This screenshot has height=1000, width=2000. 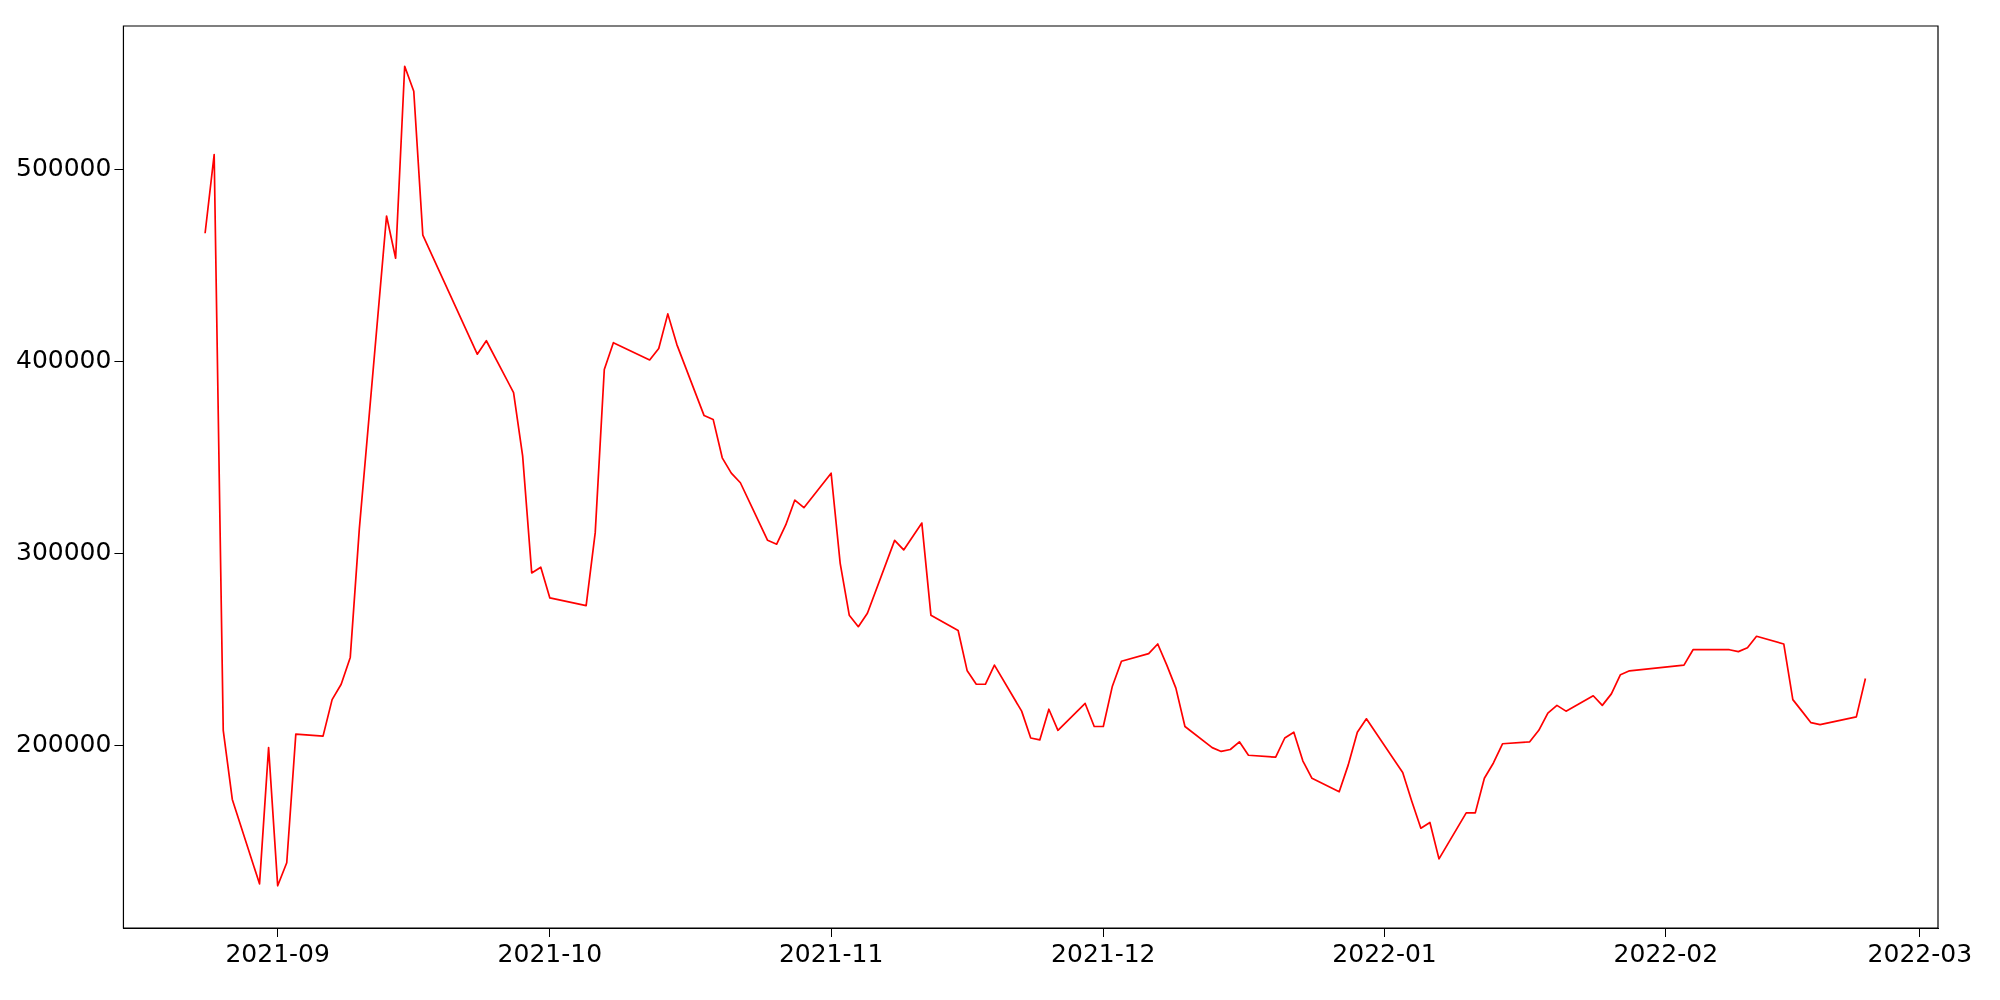 I want to click on x-tick-label: 2021-10, so click(x=550, y=953).